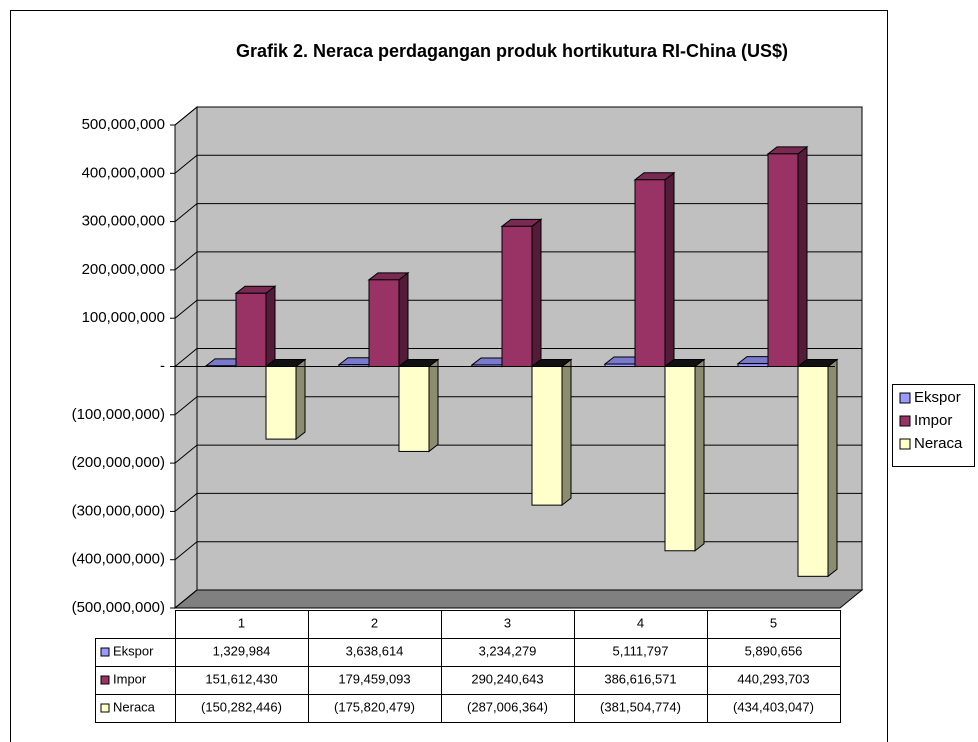 The image size is (978, 742). I want to click on x-tick-label: 4, so click(640, 622).